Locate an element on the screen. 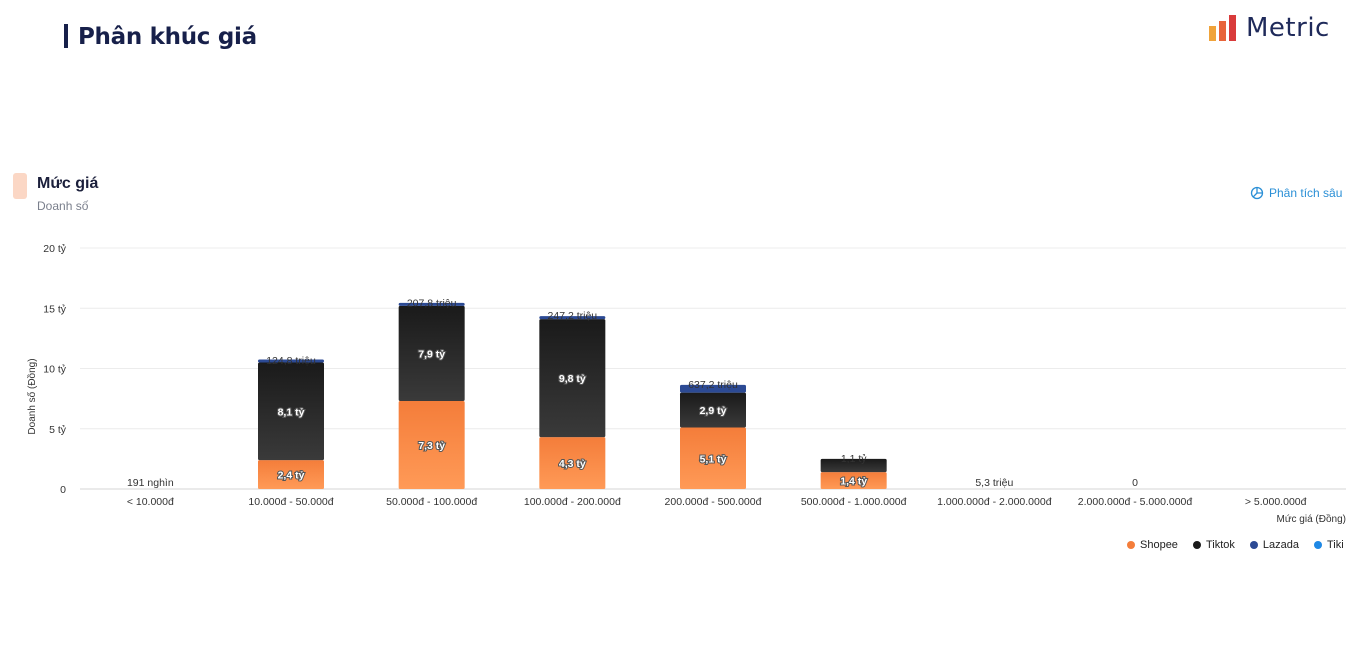  data-label-total: 191 nghìn is located at coordinates (150, 483).